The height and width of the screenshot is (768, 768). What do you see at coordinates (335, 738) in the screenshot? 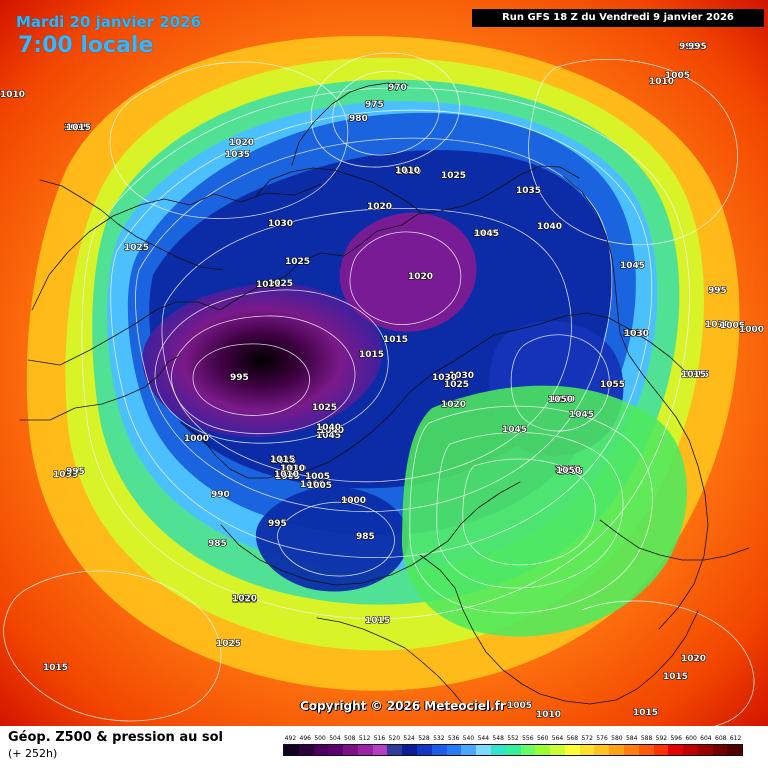
I see `scale-value-label: 504` at bounding box center [335, 738].